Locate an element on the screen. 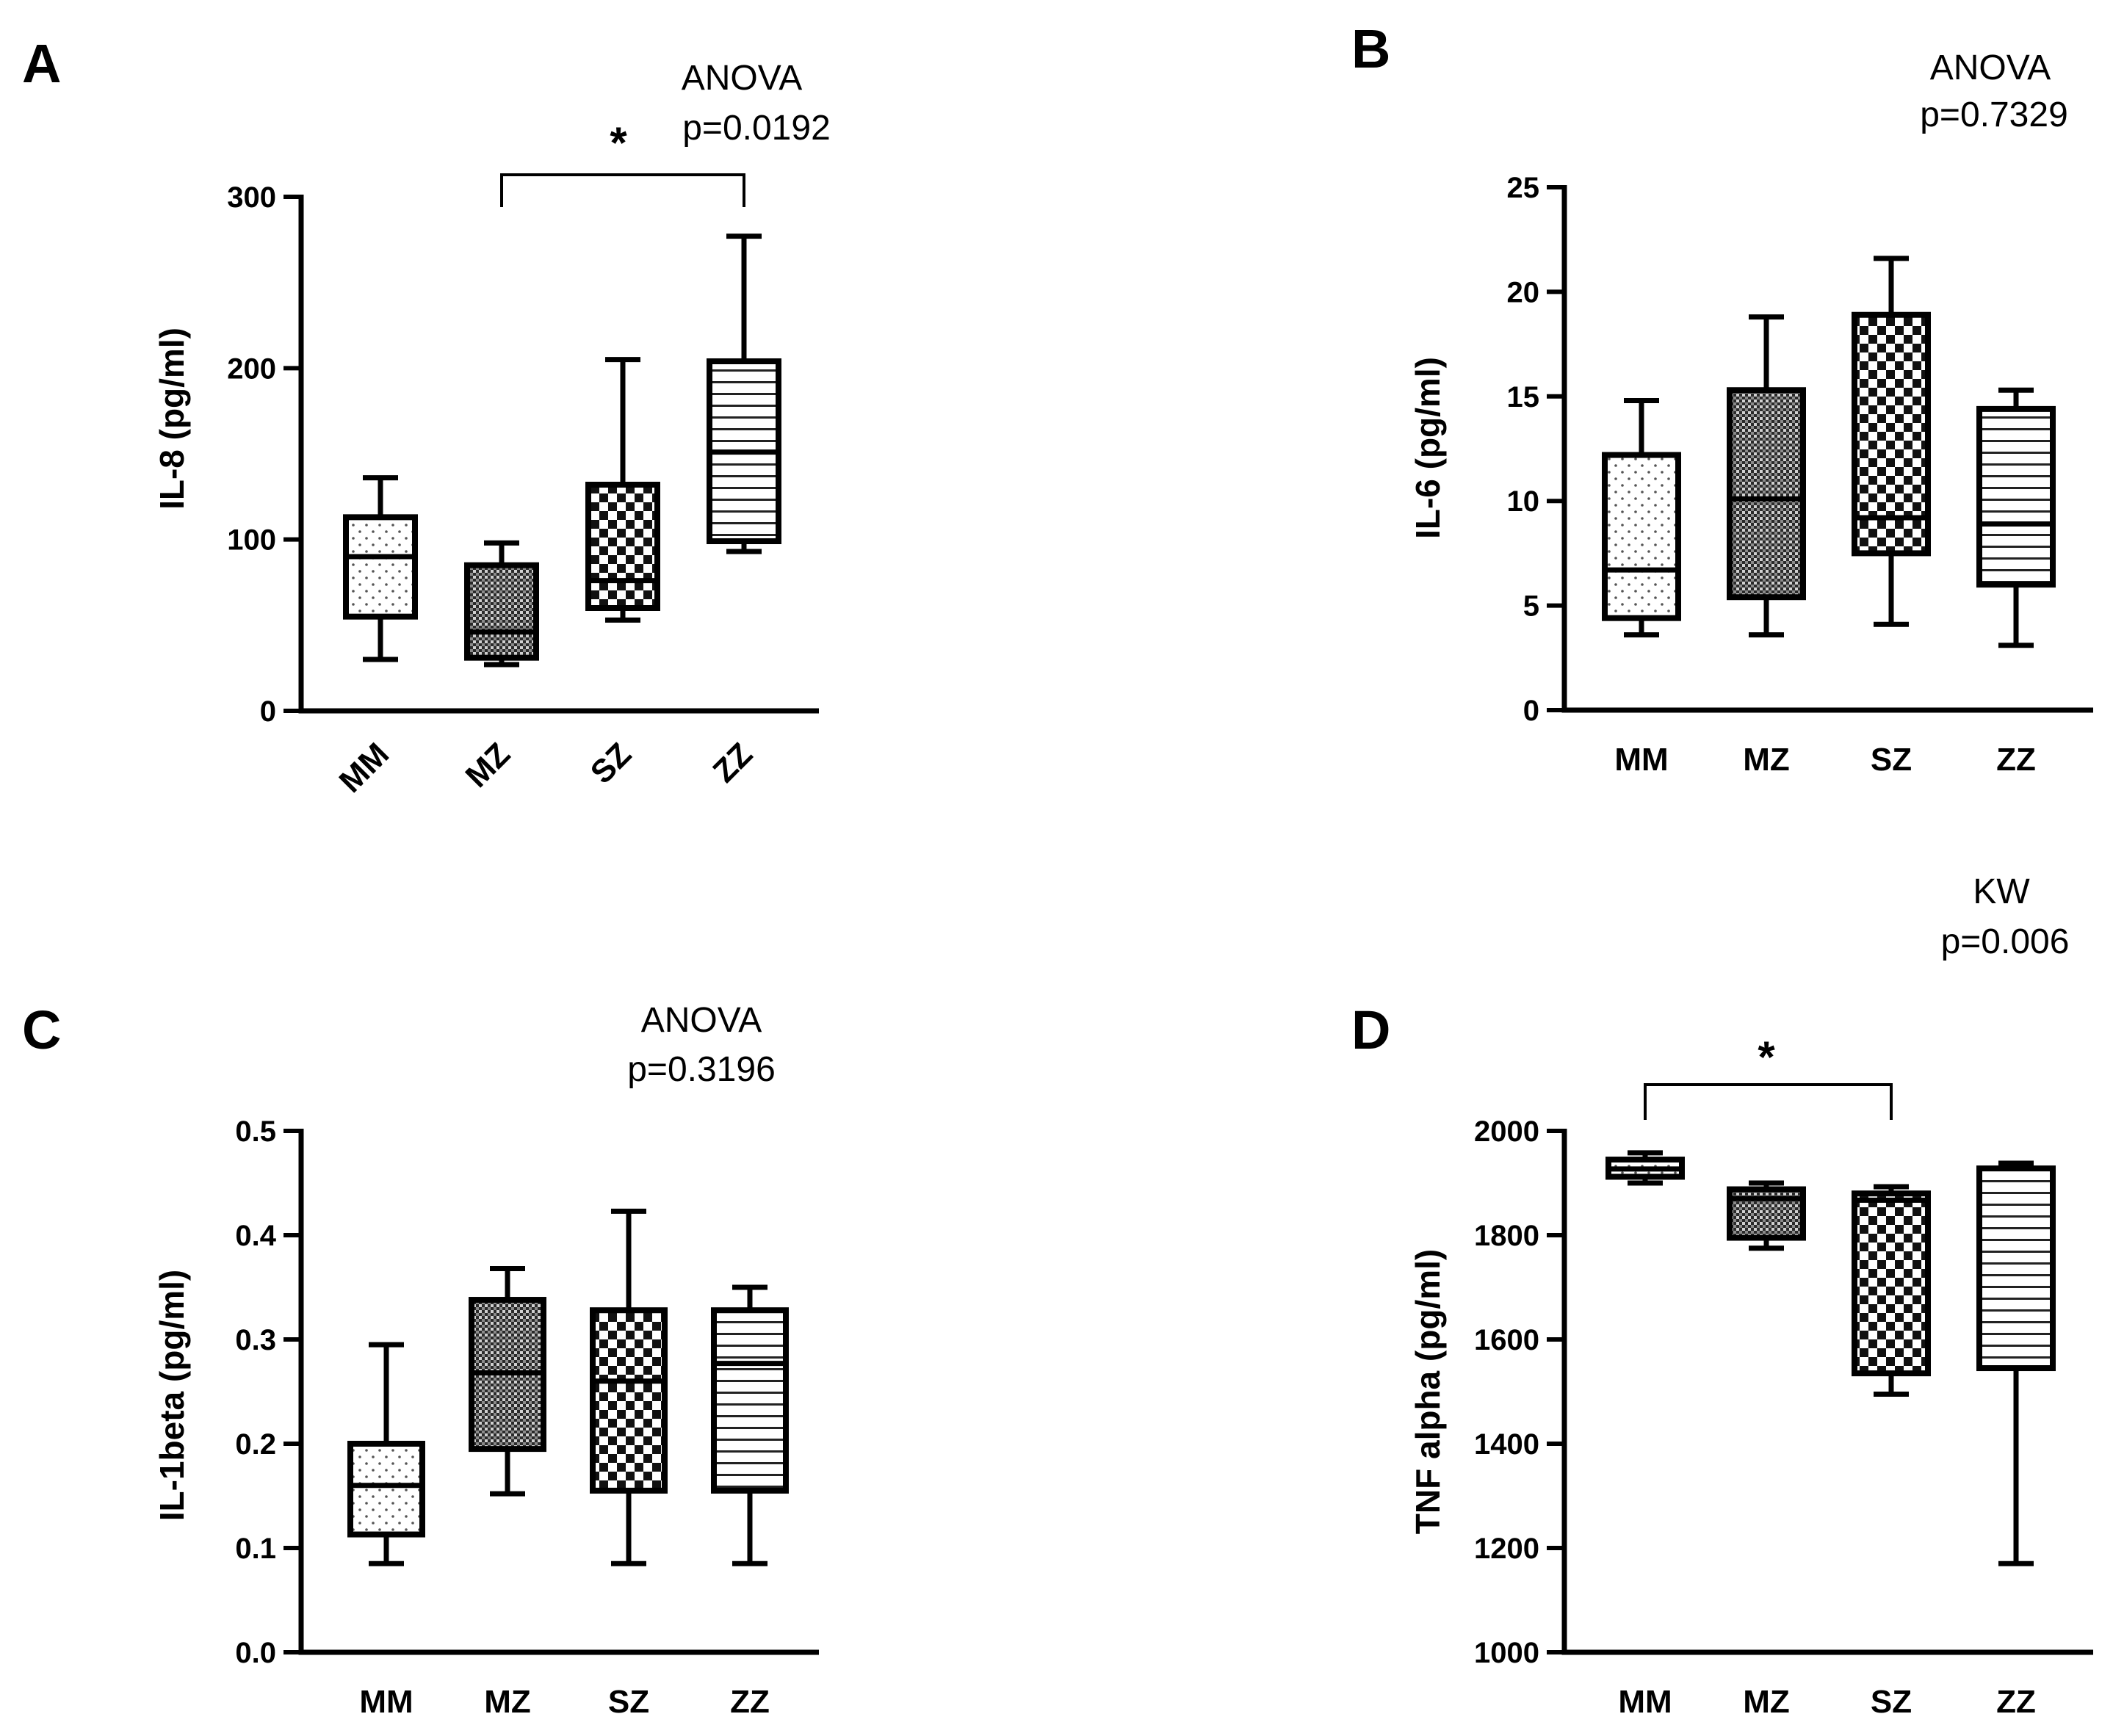 This screenshot has height=1736, width=2113. boxes-d is located at coordinates (1830, 1358).